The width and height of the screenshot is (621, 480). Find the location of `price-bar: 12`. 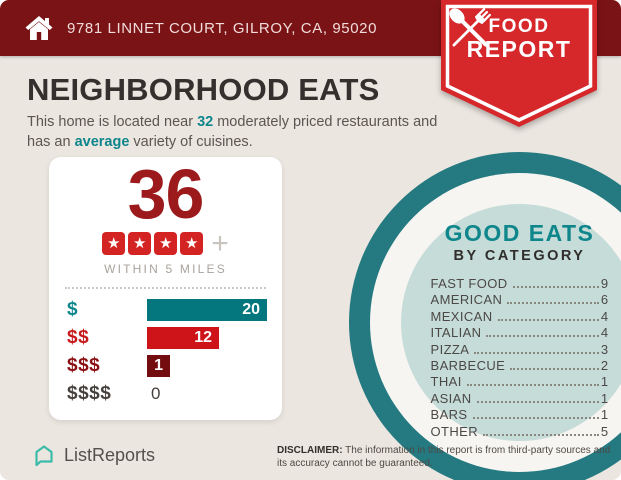

price-bar: 12 is located at coordinates (183, 338).